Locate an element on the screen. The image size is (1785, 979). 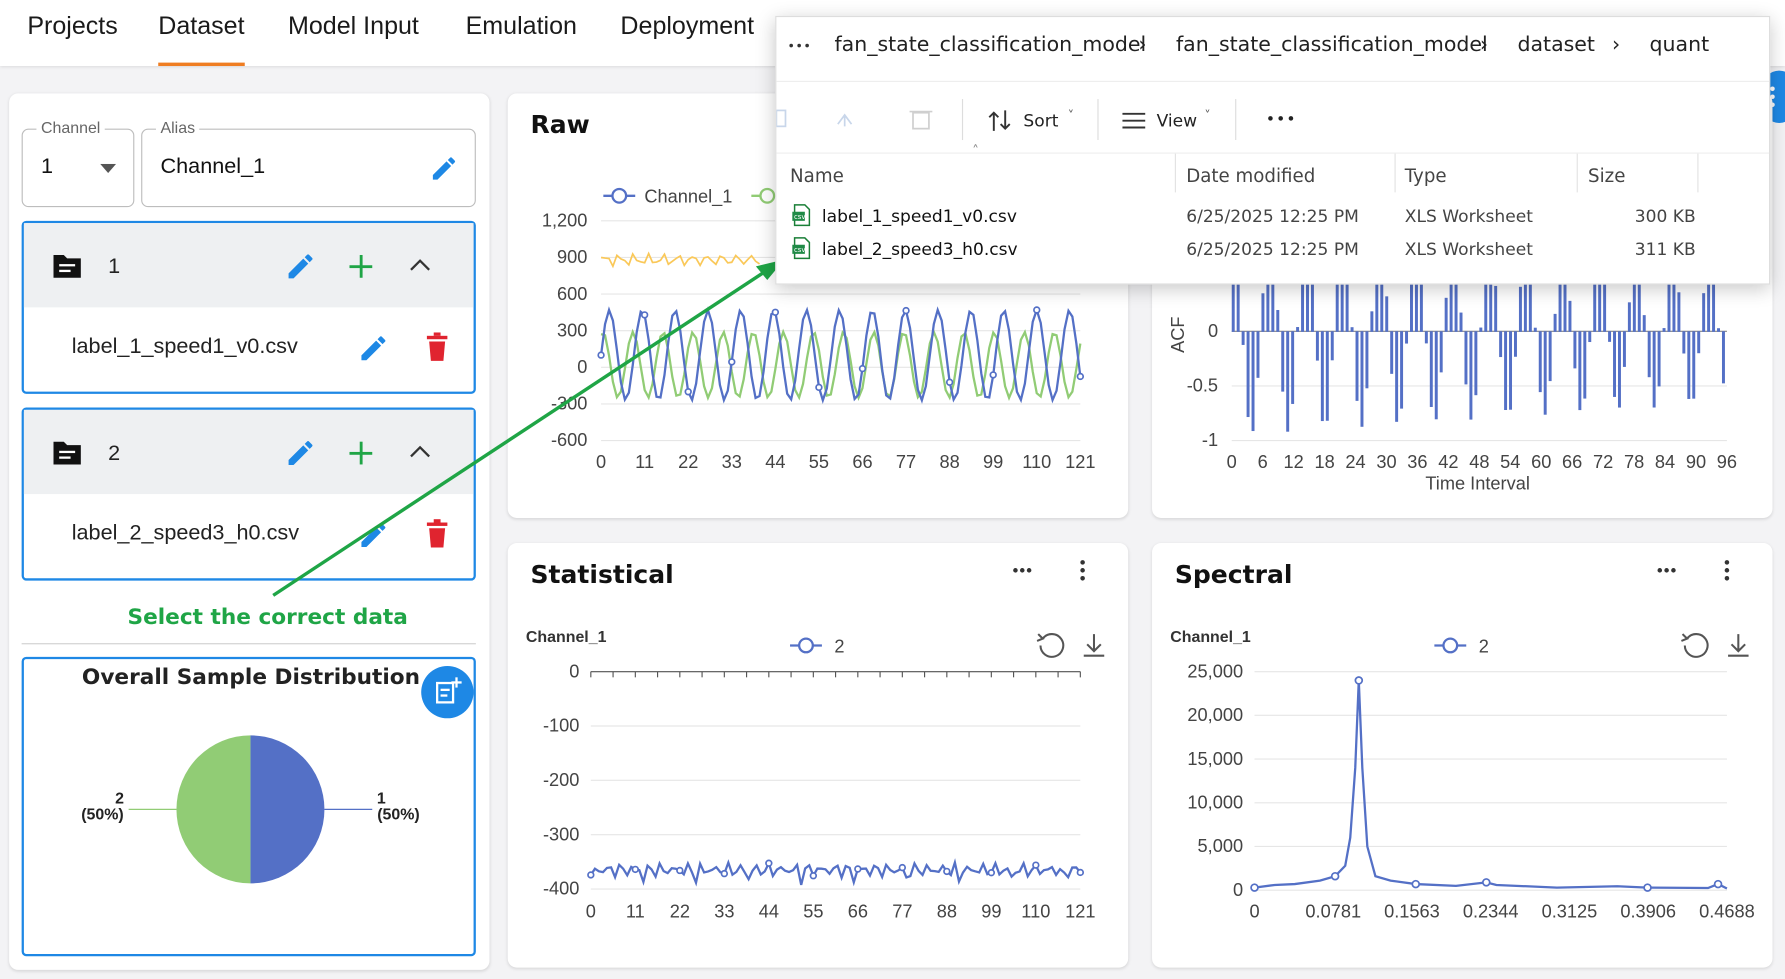
stat-legend-label: 2 is located at coordinates (839, 646).